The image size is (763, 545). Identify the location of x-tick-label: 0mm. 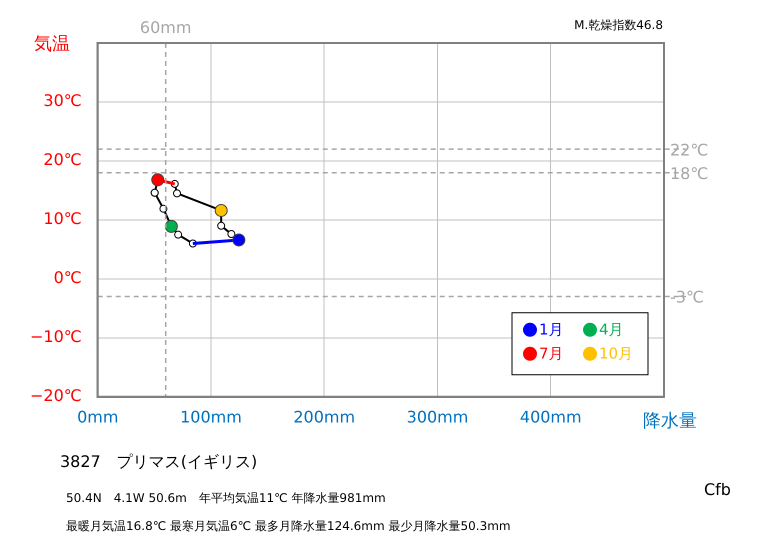
(97, 417).